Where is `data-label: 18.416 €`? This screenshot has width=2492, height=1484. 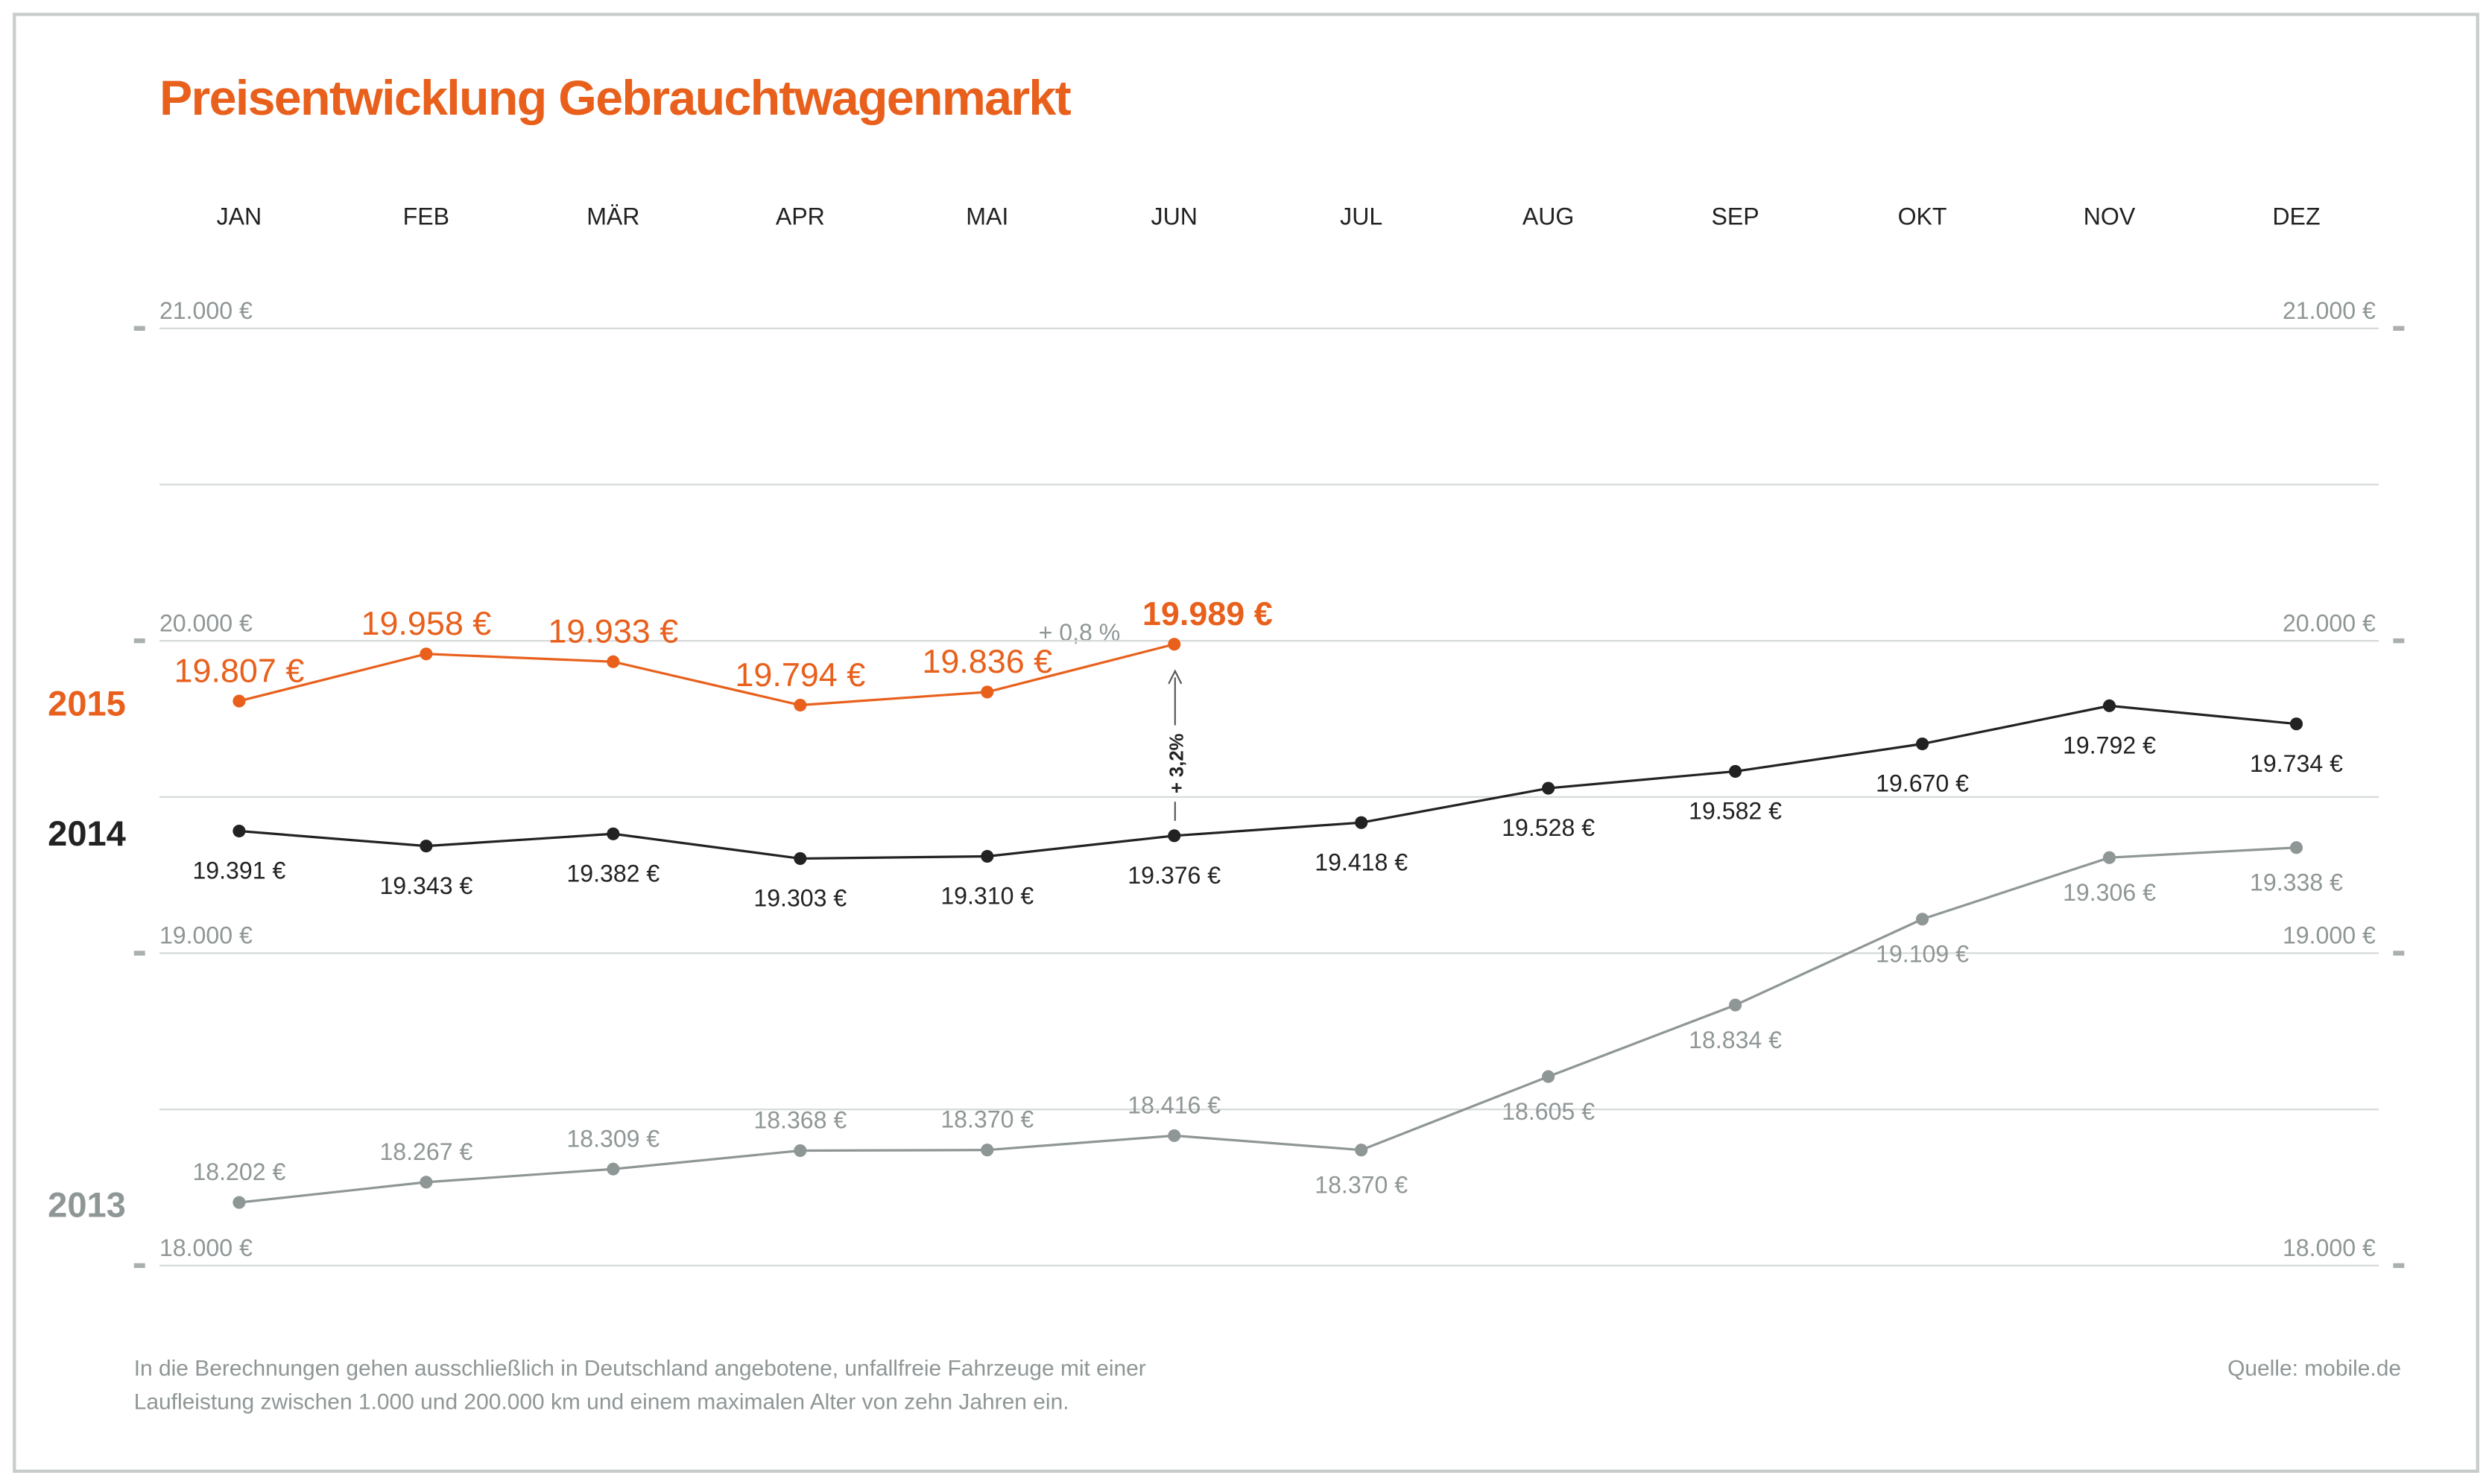 data-label: 18.416 € is located at coordinates (1174, 1104).